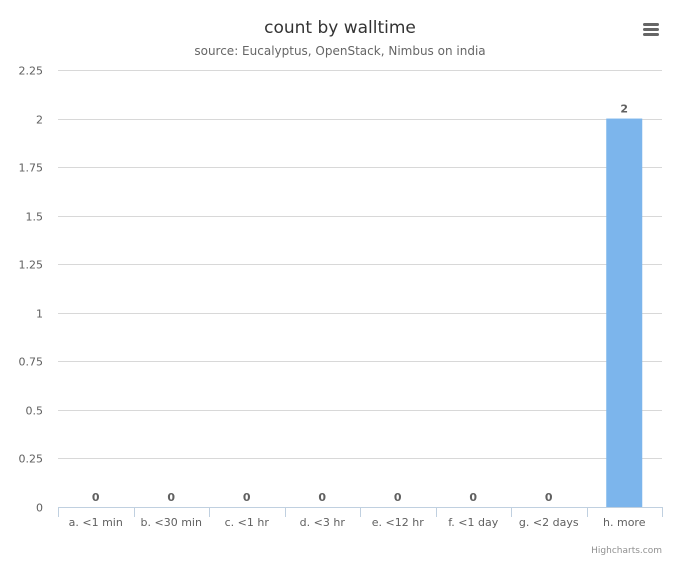  Describe the element at coordinates (31, 290) in the screenshot. I see `y-axis-labels: 0 0.25 0.5 0.75 1 1.25 1.5 1.75 2 2.25` at that location.